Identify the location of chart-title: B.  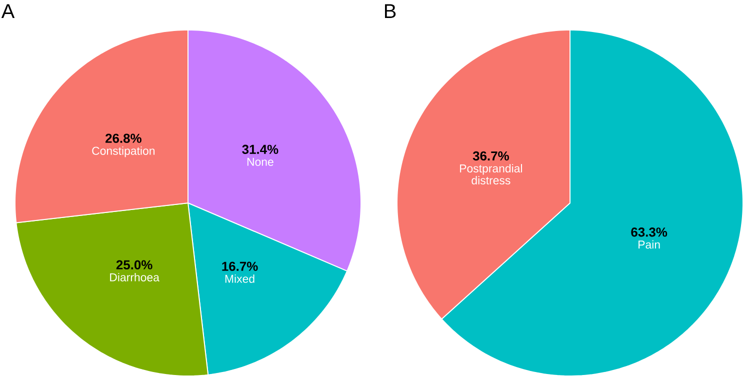
(390, 11).